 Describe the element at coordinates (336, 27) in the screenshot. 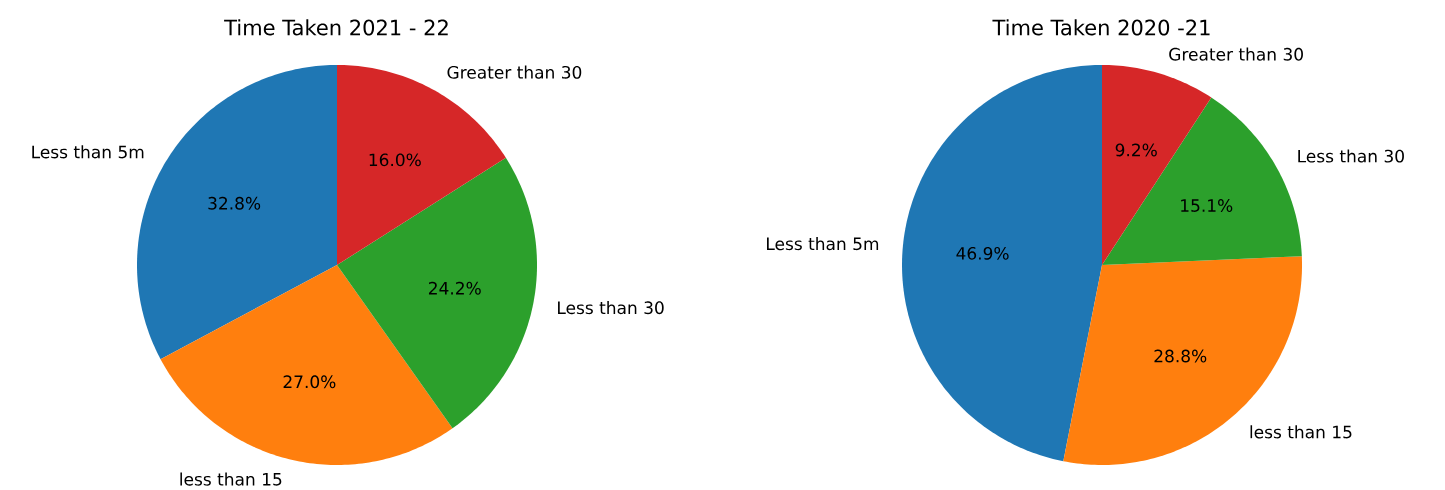

I see `chart-title: Time Taken 2021 - 22` at that location.